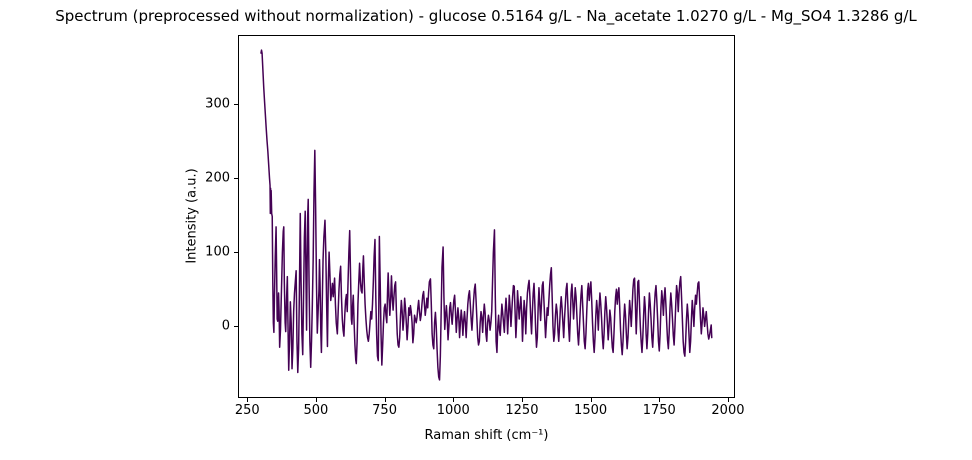 The width and height of the screenshot is (972, 460). Describe the element at coordinates (225, 326) in the screenshot. I see `y-tick-label: 0` at that location.